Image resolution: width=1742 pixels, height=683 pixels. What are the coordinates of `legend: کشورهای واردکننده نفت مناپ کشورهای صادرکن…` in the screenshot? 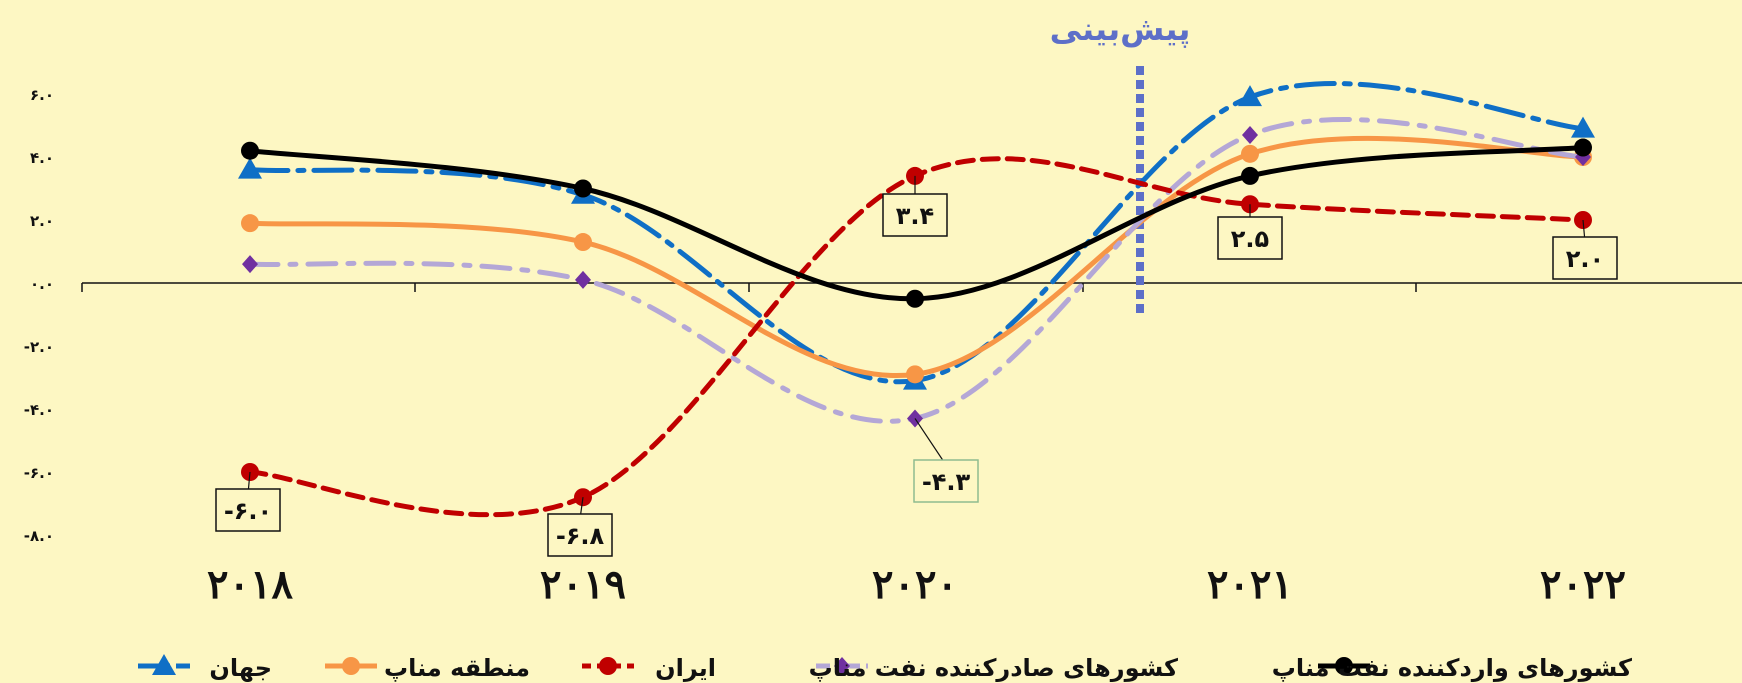 It's located at (885, 668).